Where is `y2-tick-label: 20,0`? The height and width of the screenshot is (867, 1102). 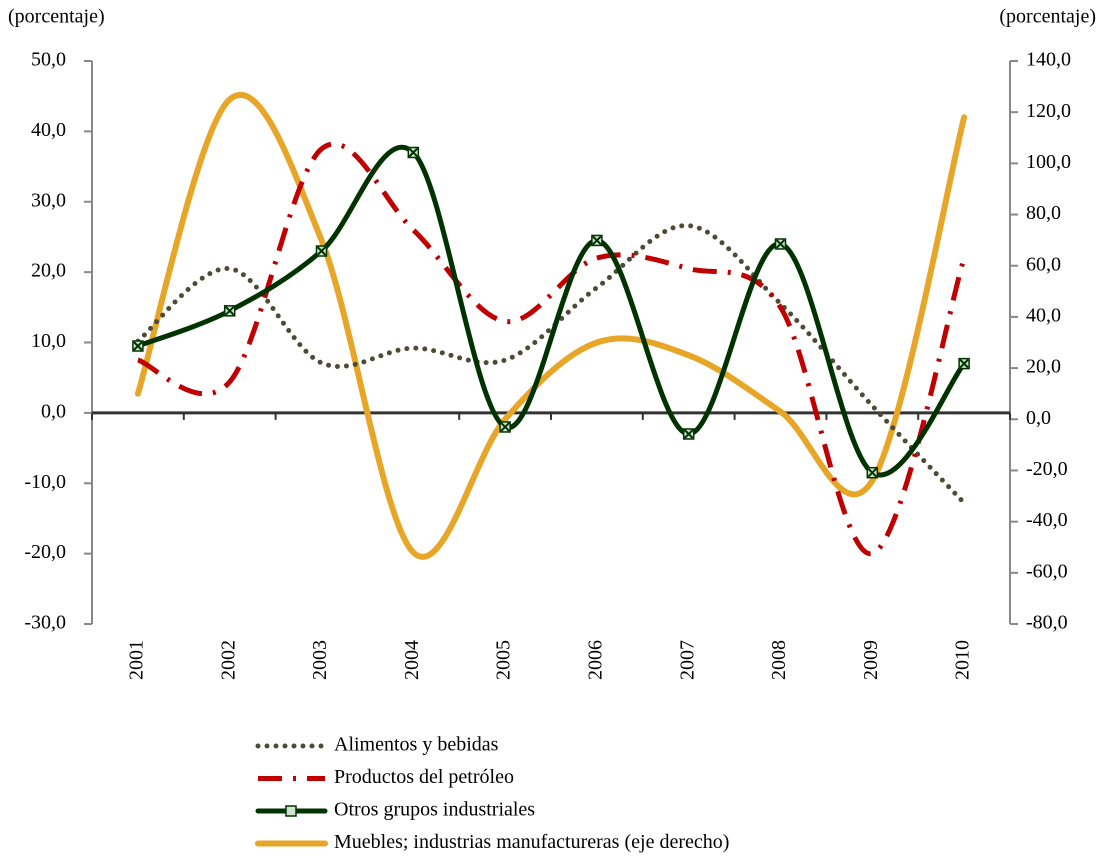 y2-tick-label: 20,0 is located at coordinates (1043, 367).